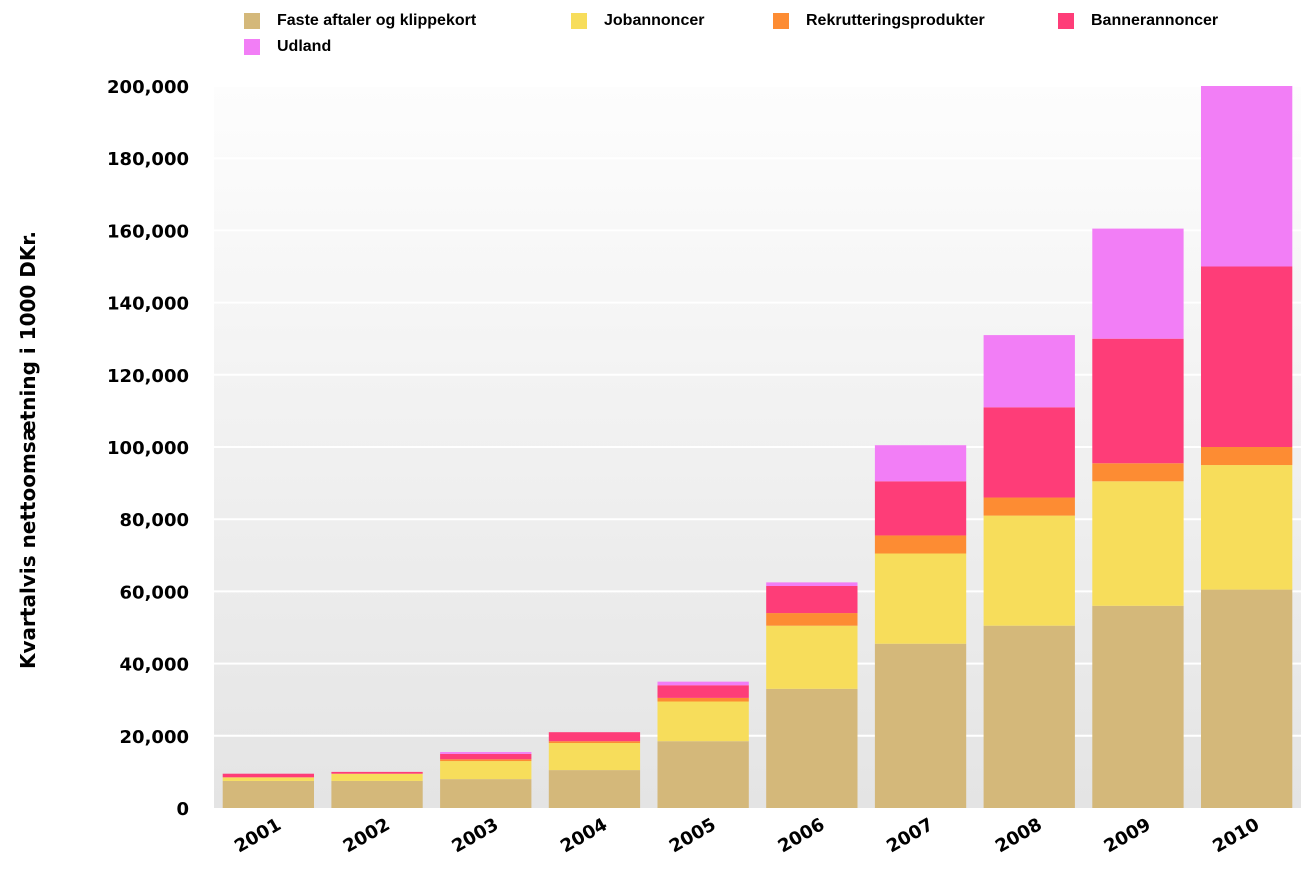  I want to click on legend-item-faste: Faste aftaler og klippekort, so click(360, 21).